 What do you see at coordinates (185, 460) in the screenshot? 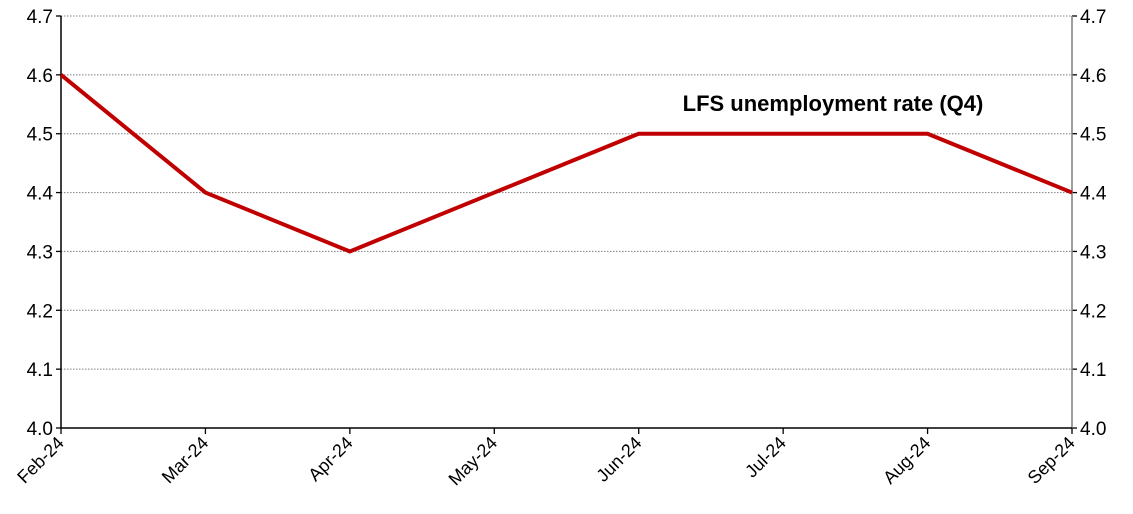
I see `x-tick-label: Mar-24` at bounding box center [185, 460].